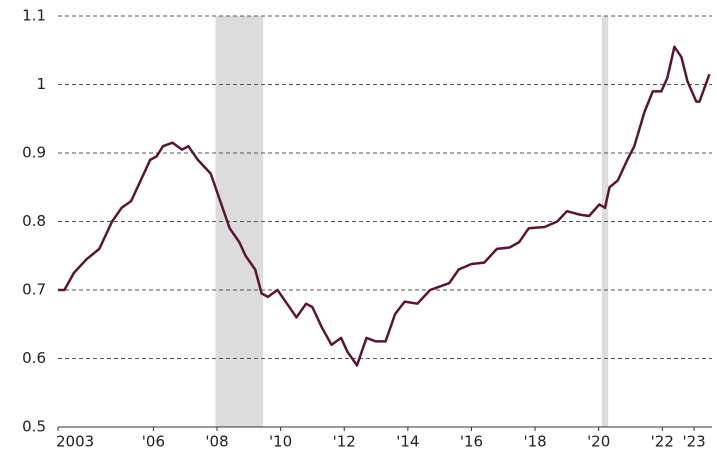  Describe the element at coordinates (34, 153) in the screenshot. I see `y-tick-label: 0.9` at that location.